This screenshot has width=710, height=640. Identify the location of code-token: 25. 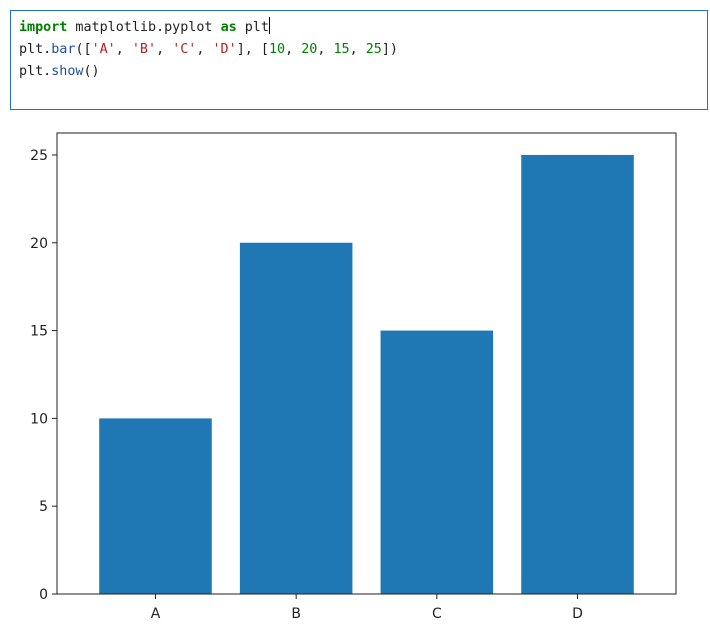
(373, 49).